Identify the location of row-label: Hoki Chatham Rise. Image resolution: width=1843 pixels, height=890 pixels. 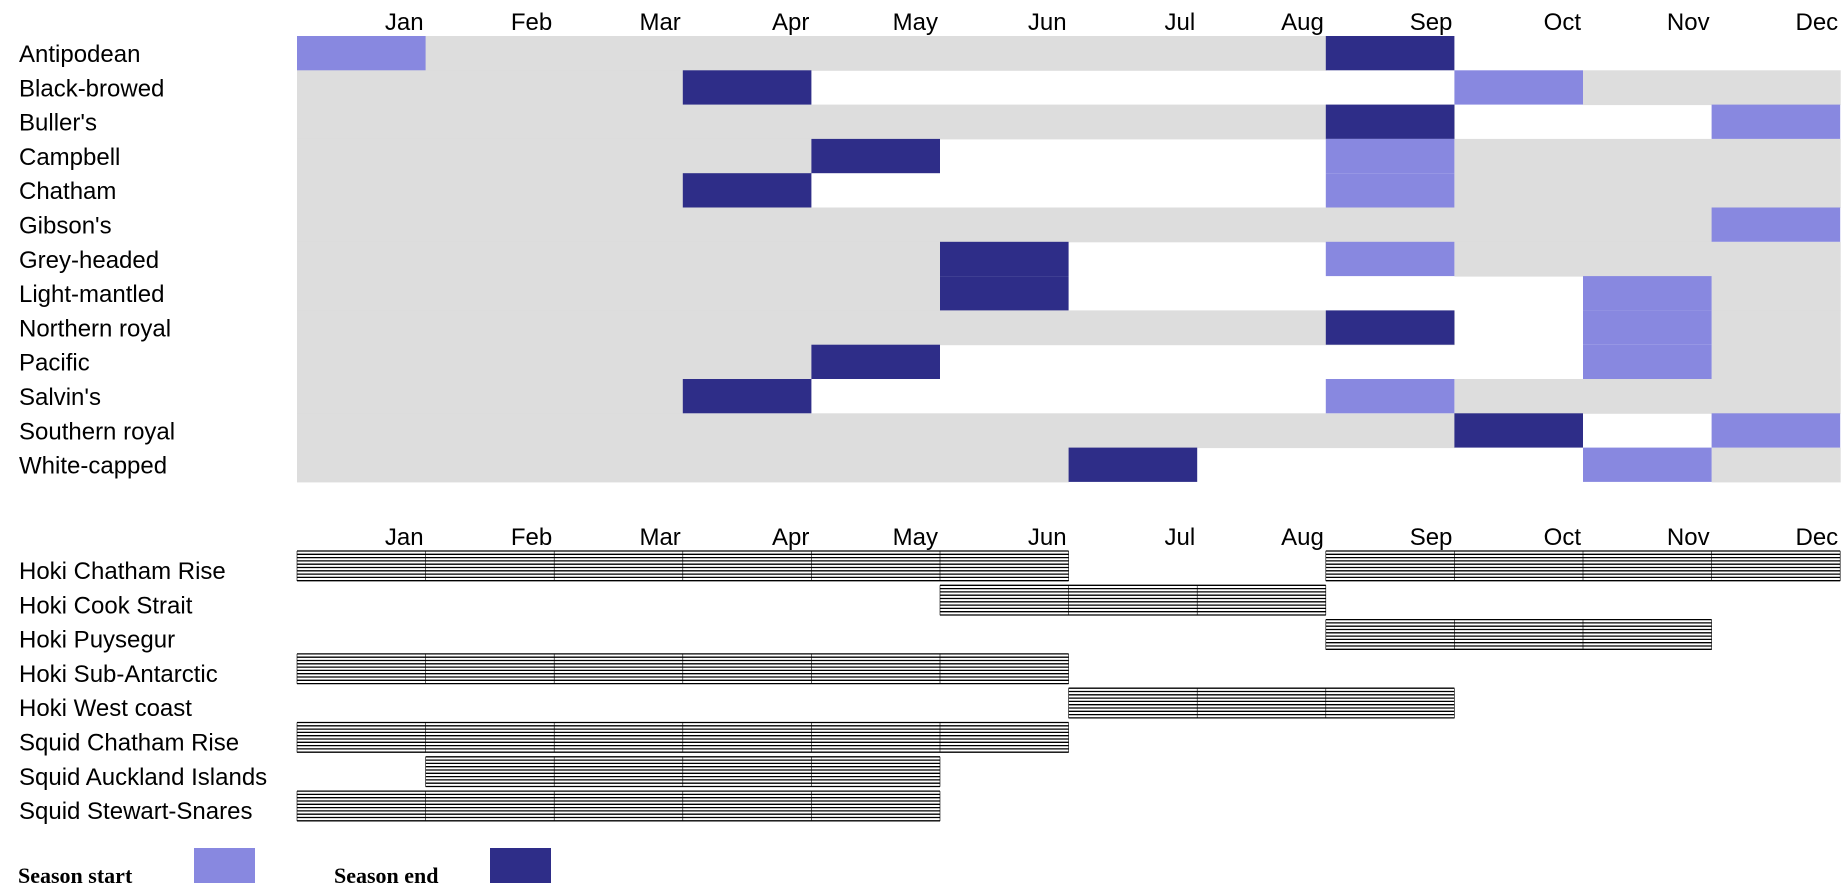
(122, 571).